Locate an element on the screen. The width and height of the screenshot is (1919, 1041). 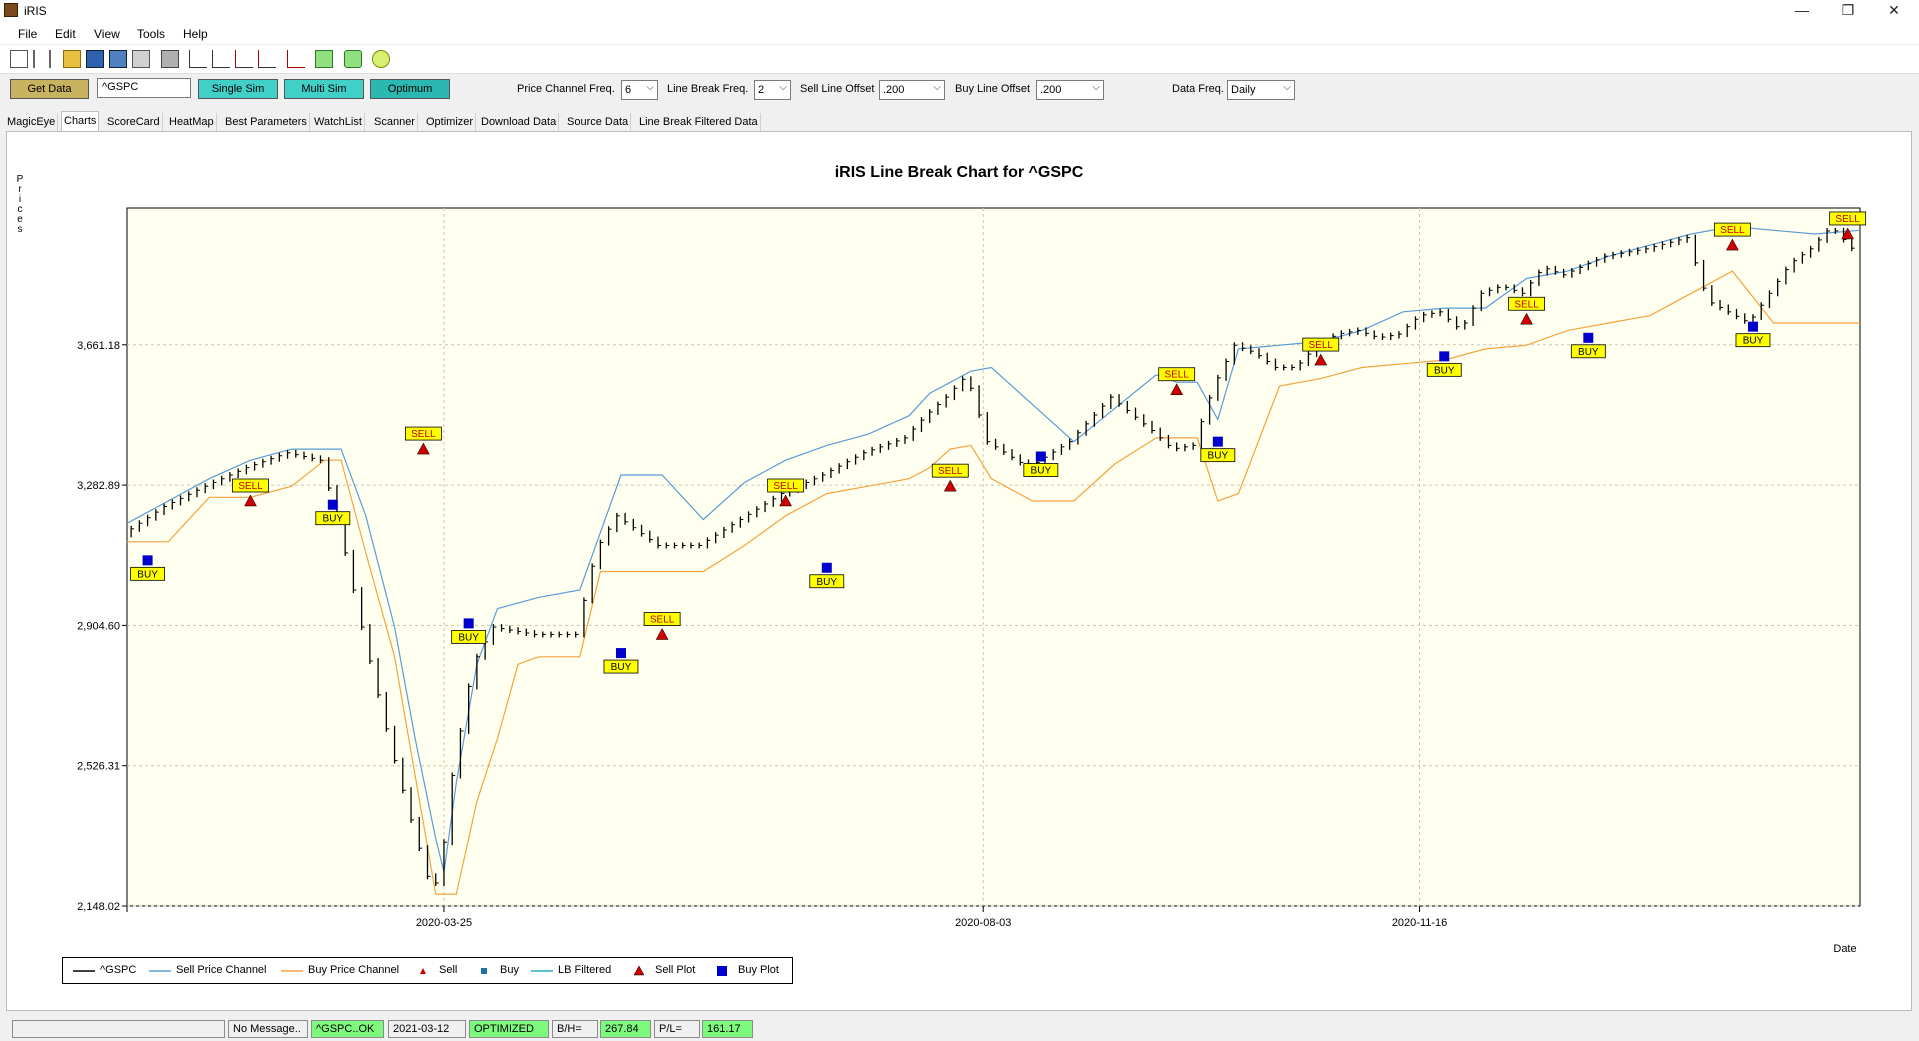
minimize-button: — is located at coordinates (1802, 10).